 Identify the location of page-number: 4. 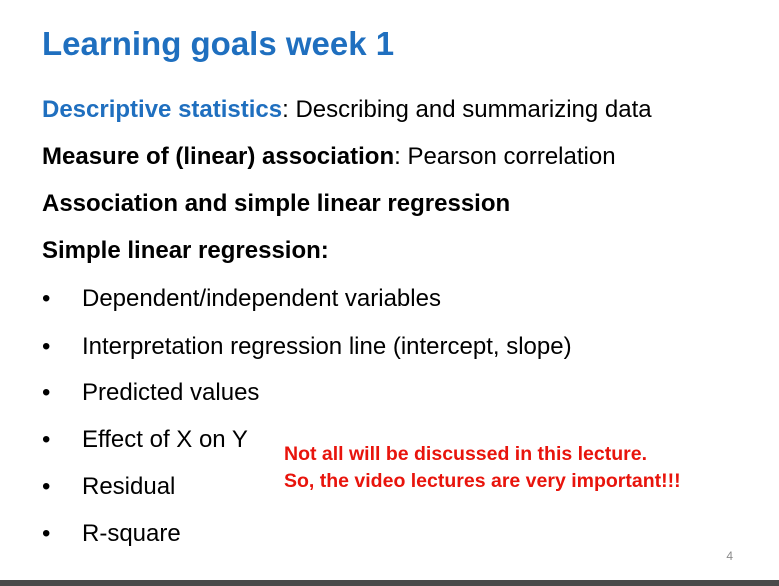
(729, 556).